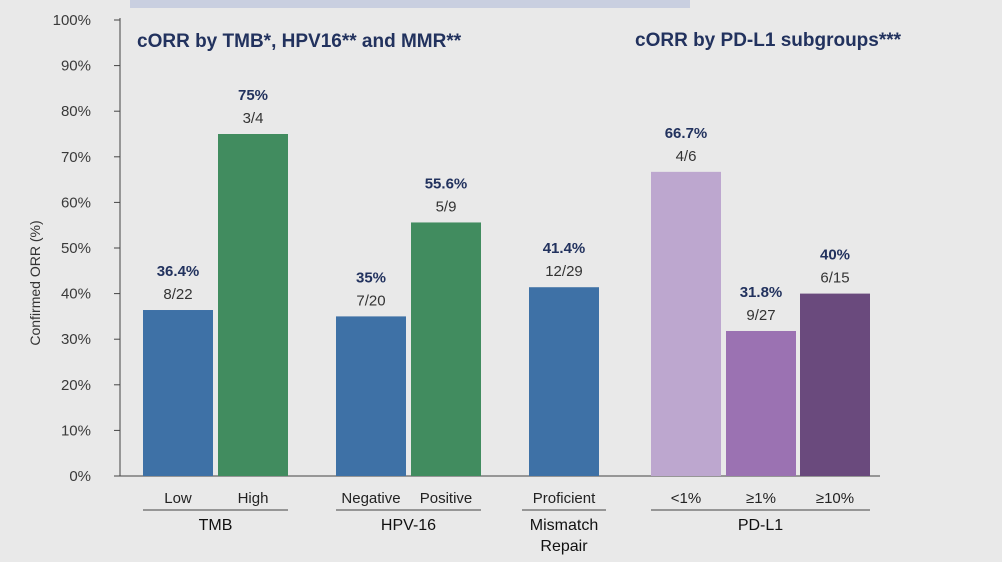 The image size is (1002, 562). Describe the element at coordinates (410, 4) in the screenshot. I see `top-banner-fragment` at that location.